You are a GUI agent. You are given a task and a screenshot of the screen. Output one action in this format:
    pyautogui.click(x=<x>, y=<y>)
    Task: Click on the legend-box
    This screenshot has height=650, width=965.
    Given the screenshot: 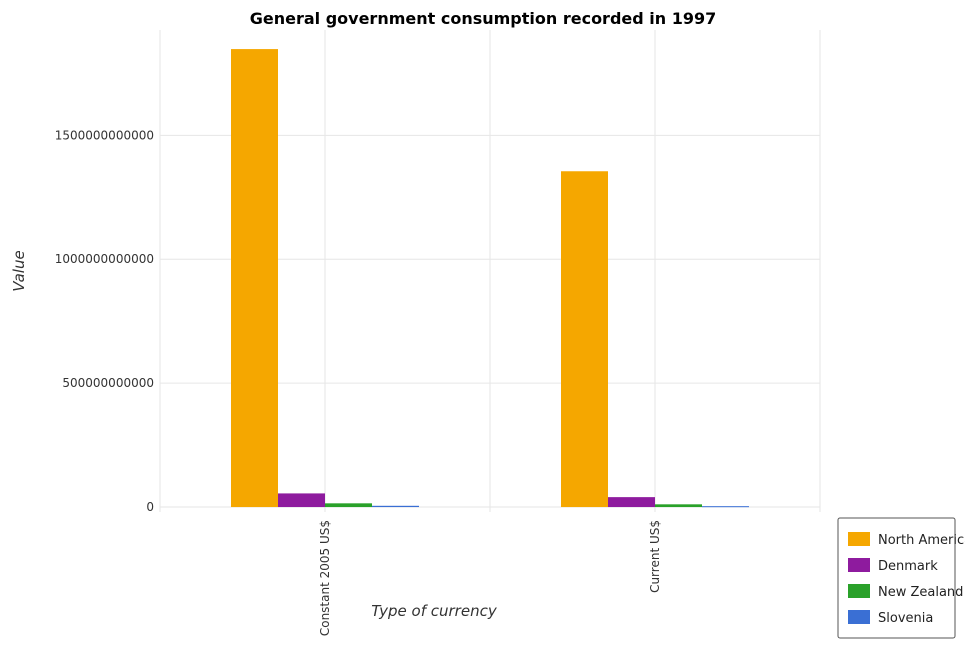 What is the action you would take?
    pyautogui.click(x=896, y=578)
    